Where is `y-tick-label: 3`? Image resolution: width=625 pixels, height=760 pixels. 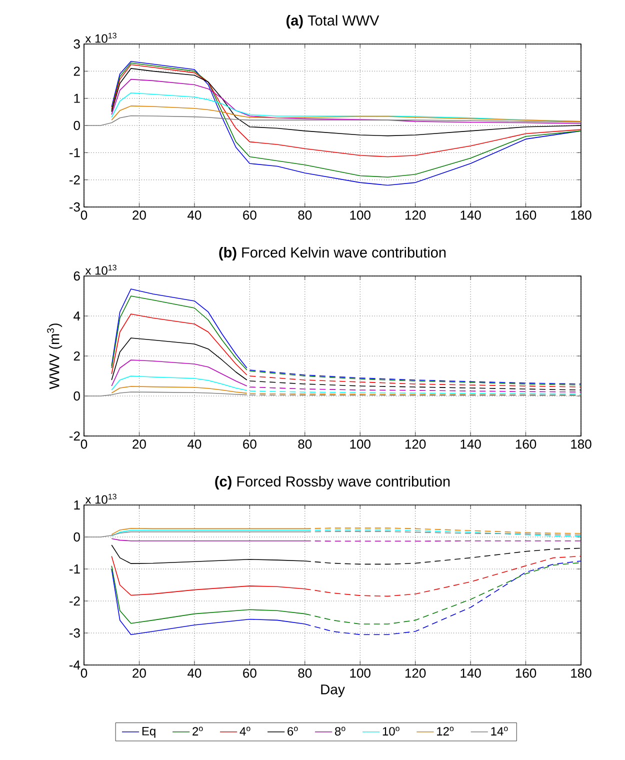
y-tick-label: 3 is located at coordinates (77, 44).